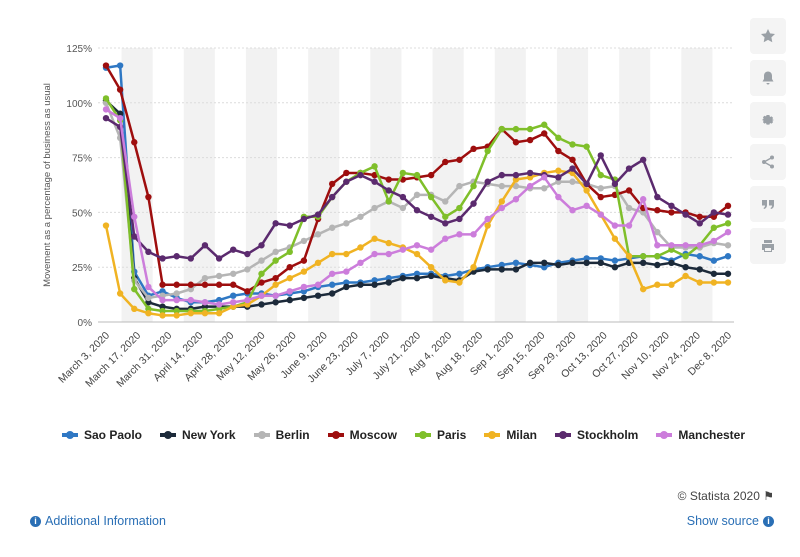 Image resolution: width=800 pixels, height=557 pixels. I want to click on y-tick-label: 100%, so click(79, 104).